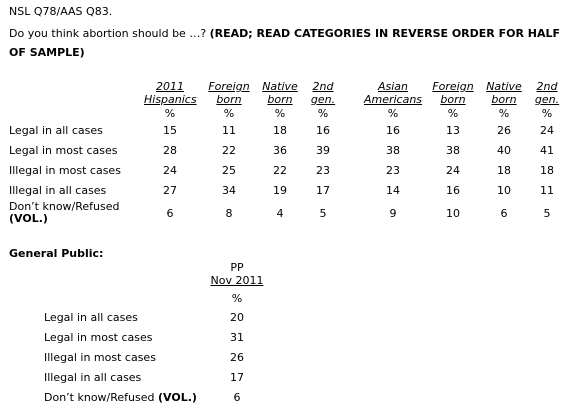  I want to click on gp-row-label: Legal in most cases, so click(98, 337).